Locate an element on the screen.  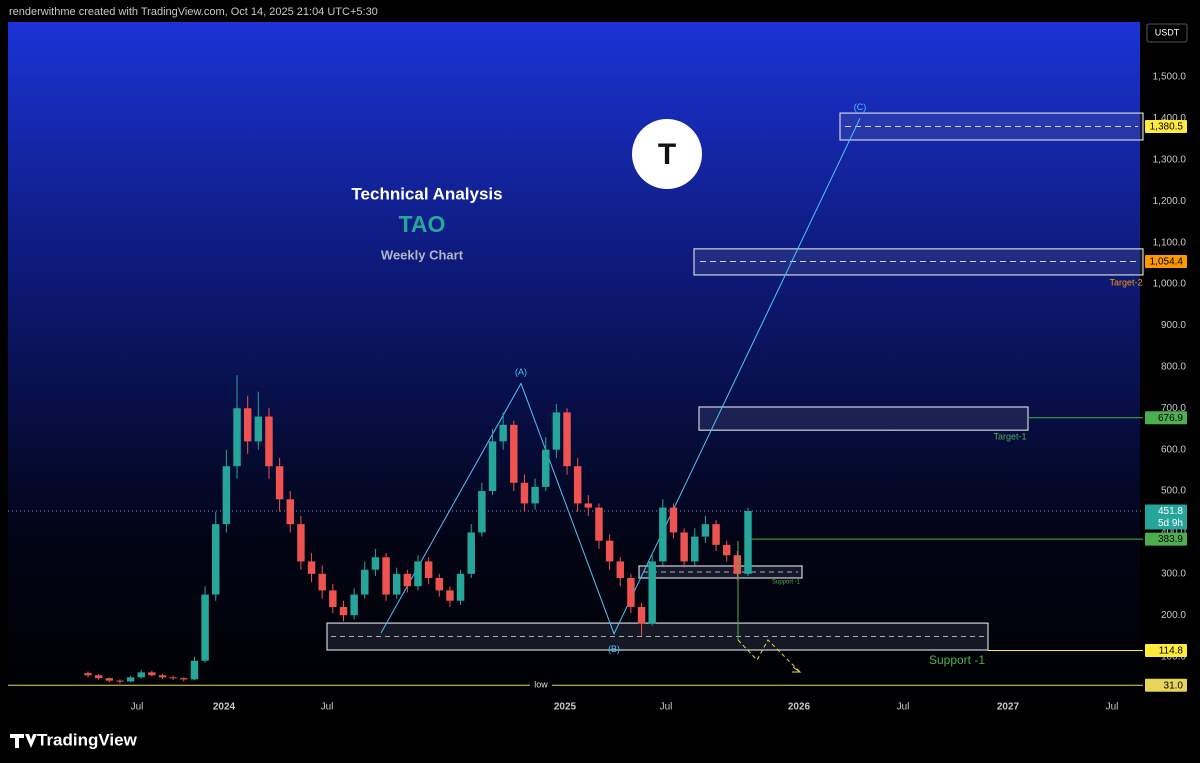
y-tick-label: 1,400.0 is located at coordinates (1170, 118).